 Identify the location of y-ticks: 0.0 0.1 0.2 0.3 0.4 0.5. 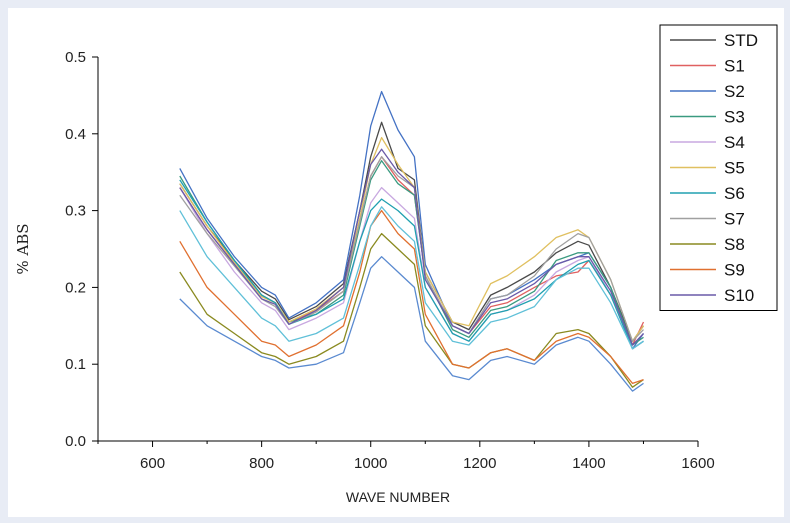
(81, 249).